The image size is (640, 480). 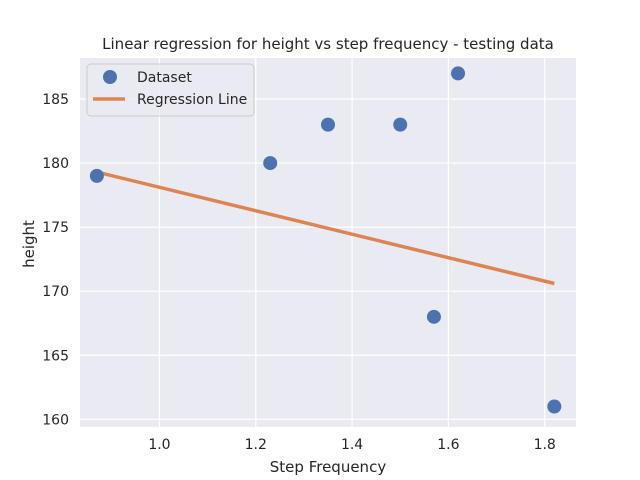 I want to click on x-tick-label: 1.2, so click(x=256, y=445).